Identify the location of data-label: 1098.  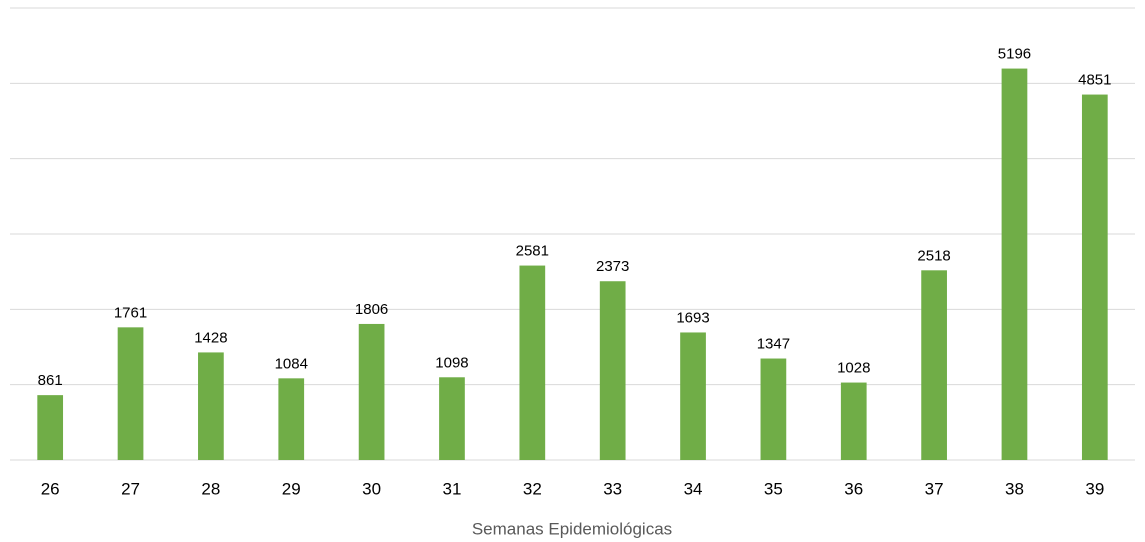
(451, 362).